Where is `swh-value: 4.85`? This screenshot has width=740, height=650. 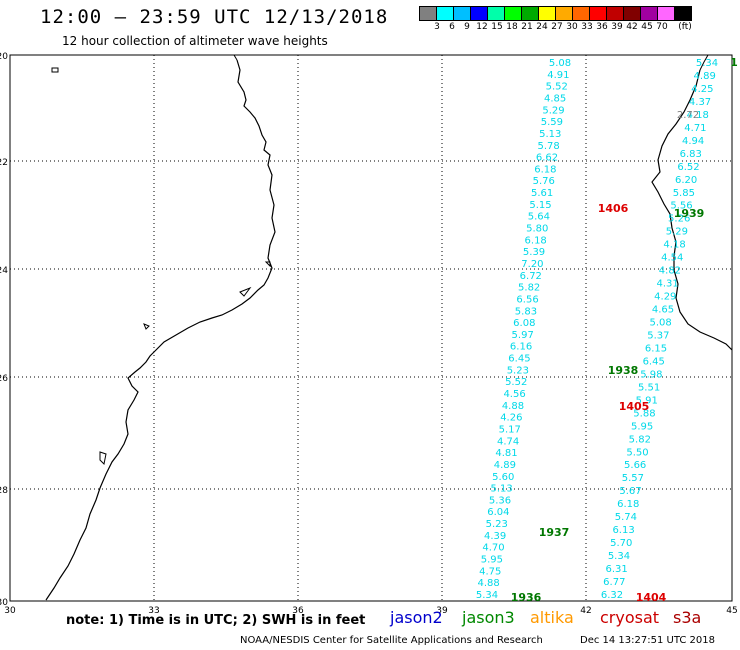 swh-value: 4.85 is located at coordinates (555, 98).